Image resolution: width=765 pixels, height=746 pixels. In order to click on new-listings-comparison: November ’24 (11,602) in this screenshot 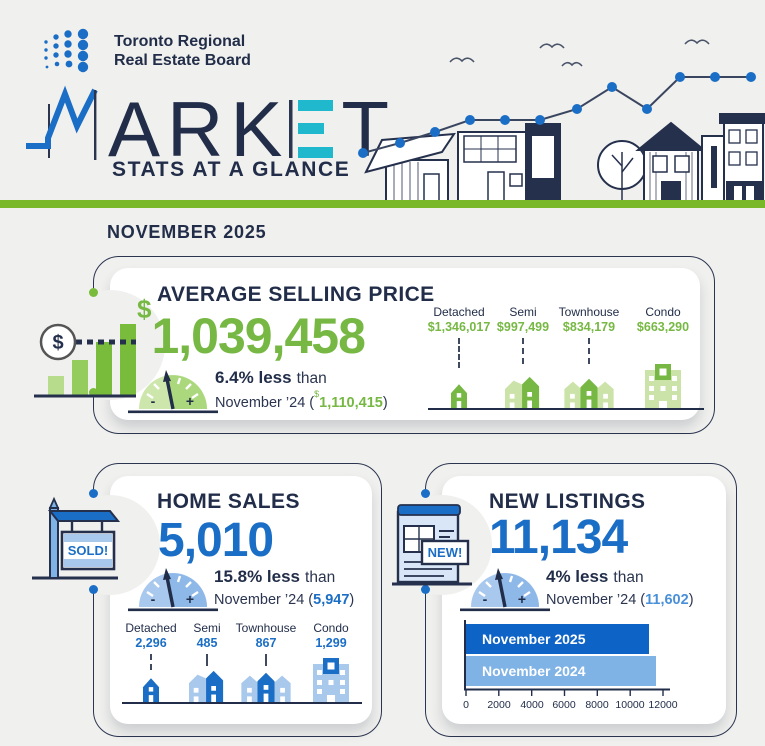, I will do `click(620, 599)`.